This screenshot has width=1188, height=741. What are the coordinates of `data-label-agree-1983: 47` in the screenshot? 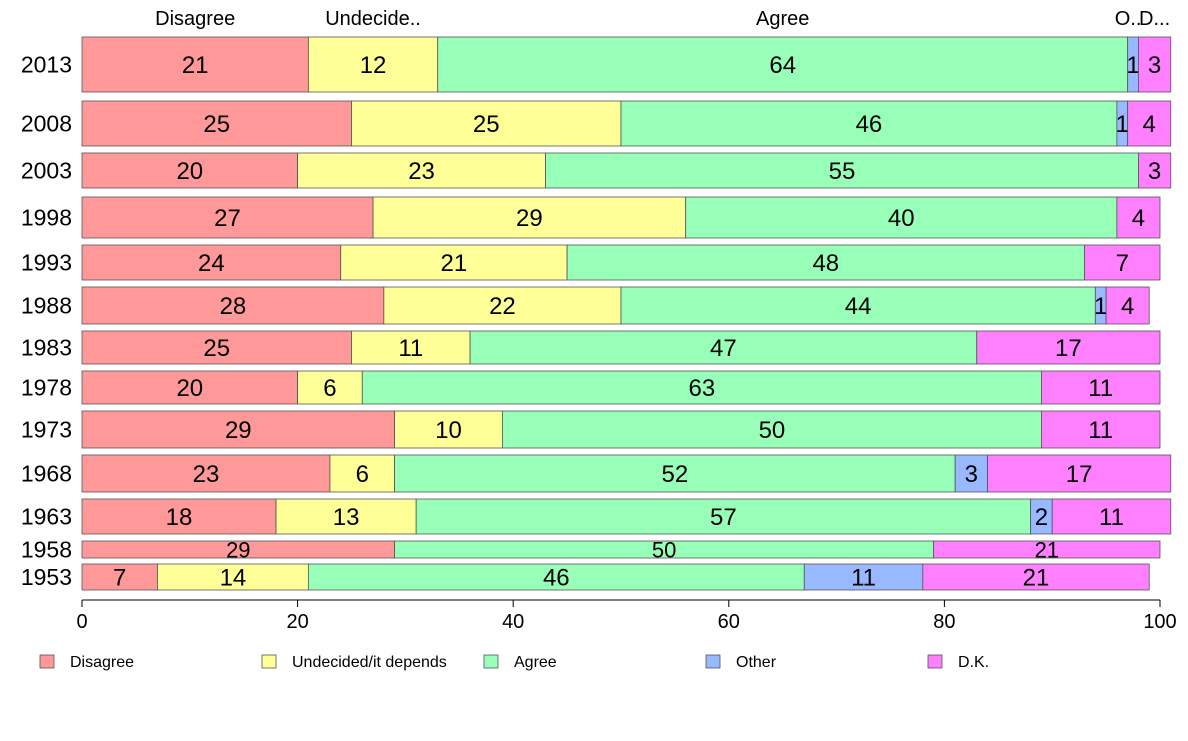 It's located at (723, 348).